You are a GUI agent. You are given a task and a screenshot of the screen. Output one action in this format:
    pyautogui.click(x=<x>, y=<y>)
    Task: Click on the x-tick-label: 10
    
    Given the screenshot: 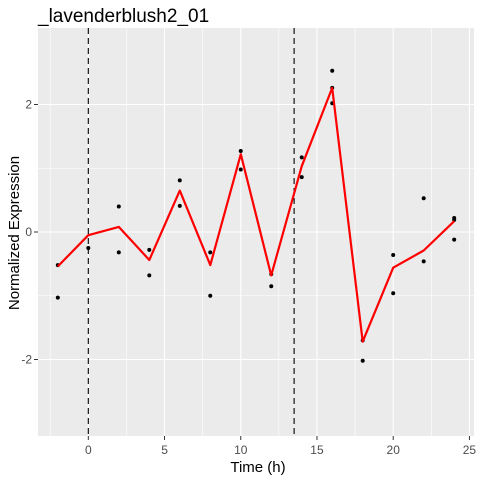 What is the action you would take?
    pyautogui.click(x=241, y=450)
    